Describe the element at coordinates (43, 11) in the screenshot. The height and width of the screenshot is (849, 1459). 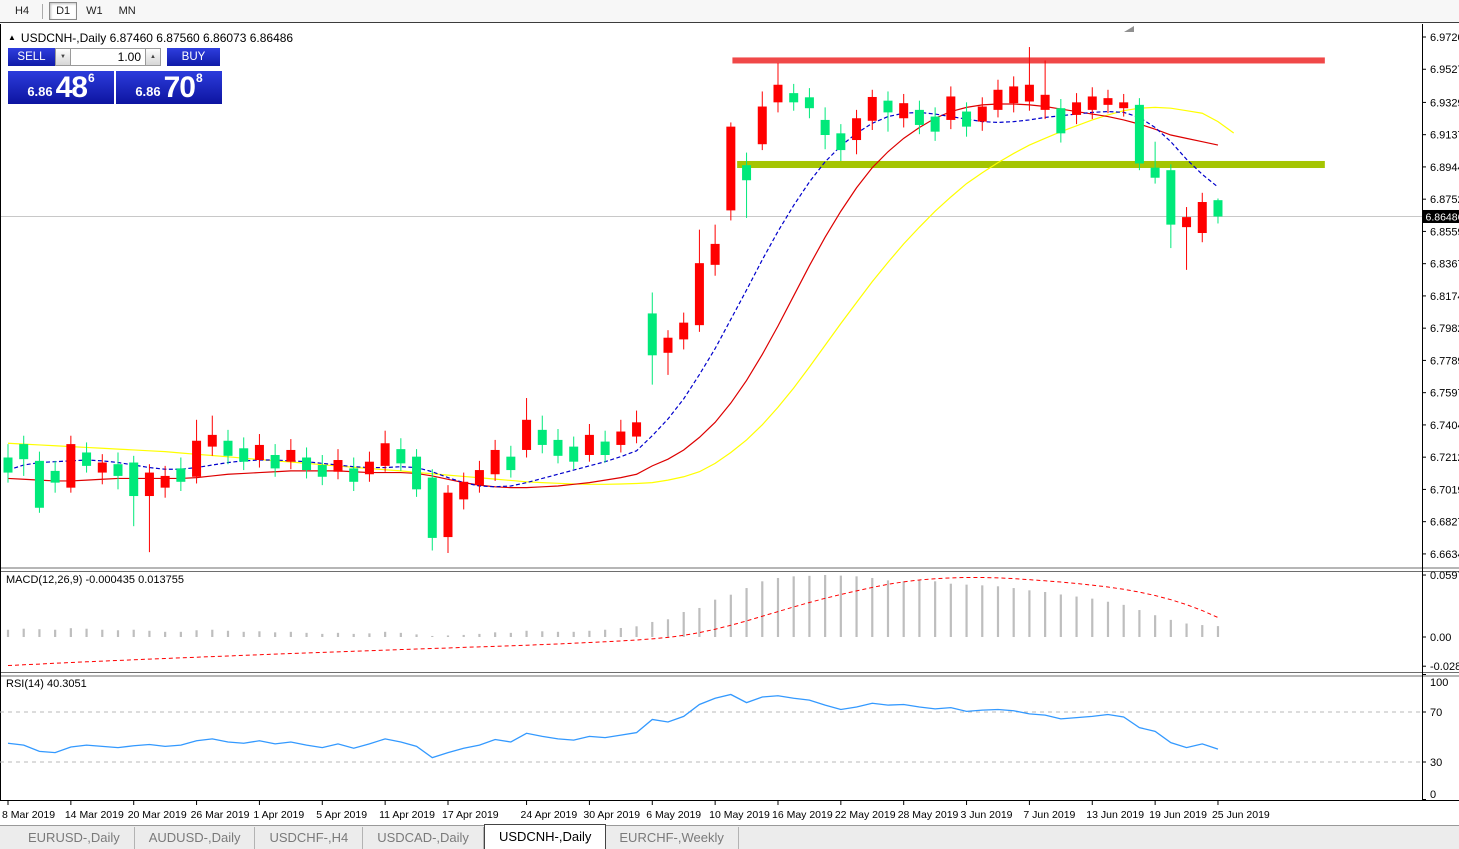
I see `toolbar-divider` at that location.